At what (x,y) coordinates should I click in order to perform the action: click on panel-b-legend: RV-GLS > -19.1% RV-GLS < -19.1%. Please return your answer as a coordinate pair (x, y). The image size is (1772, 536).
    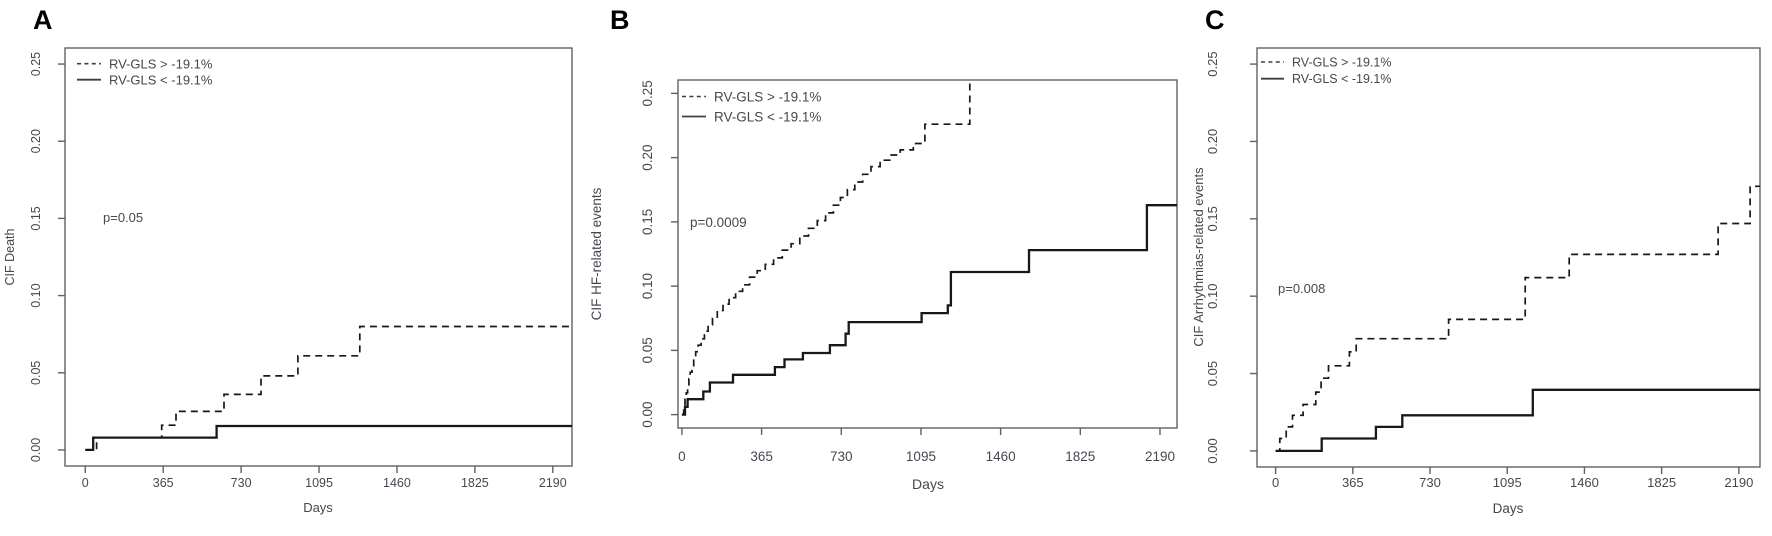
    Looking at the image, I should click on (751, 107).